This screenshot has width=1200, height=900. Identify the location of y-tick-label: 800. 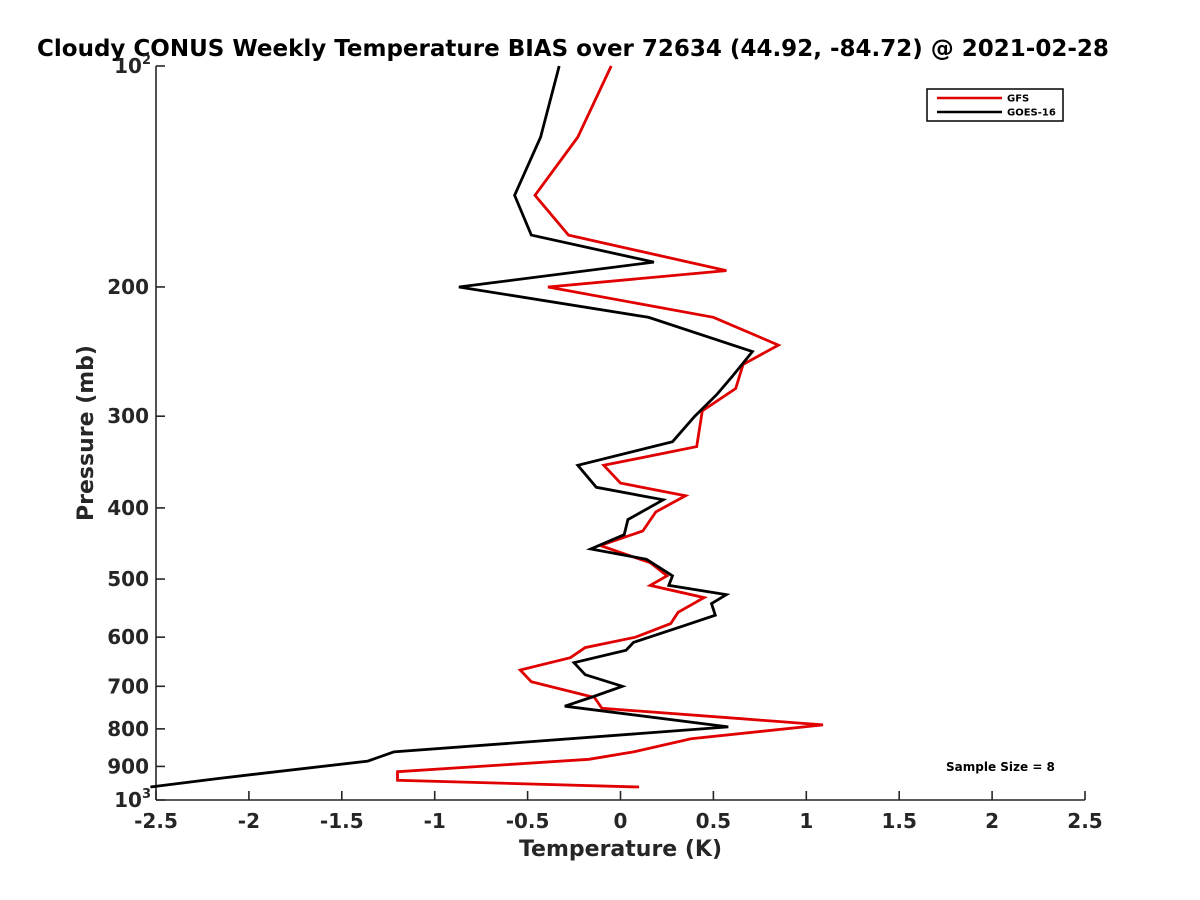
(128, 729).